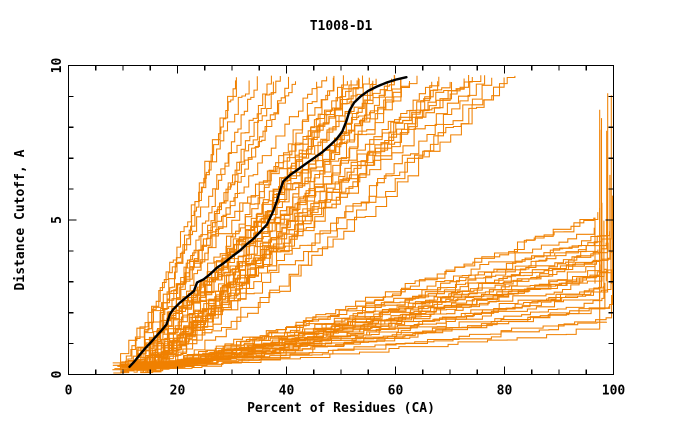  I want to click on x-tick-label: 60, so click(396, 391).